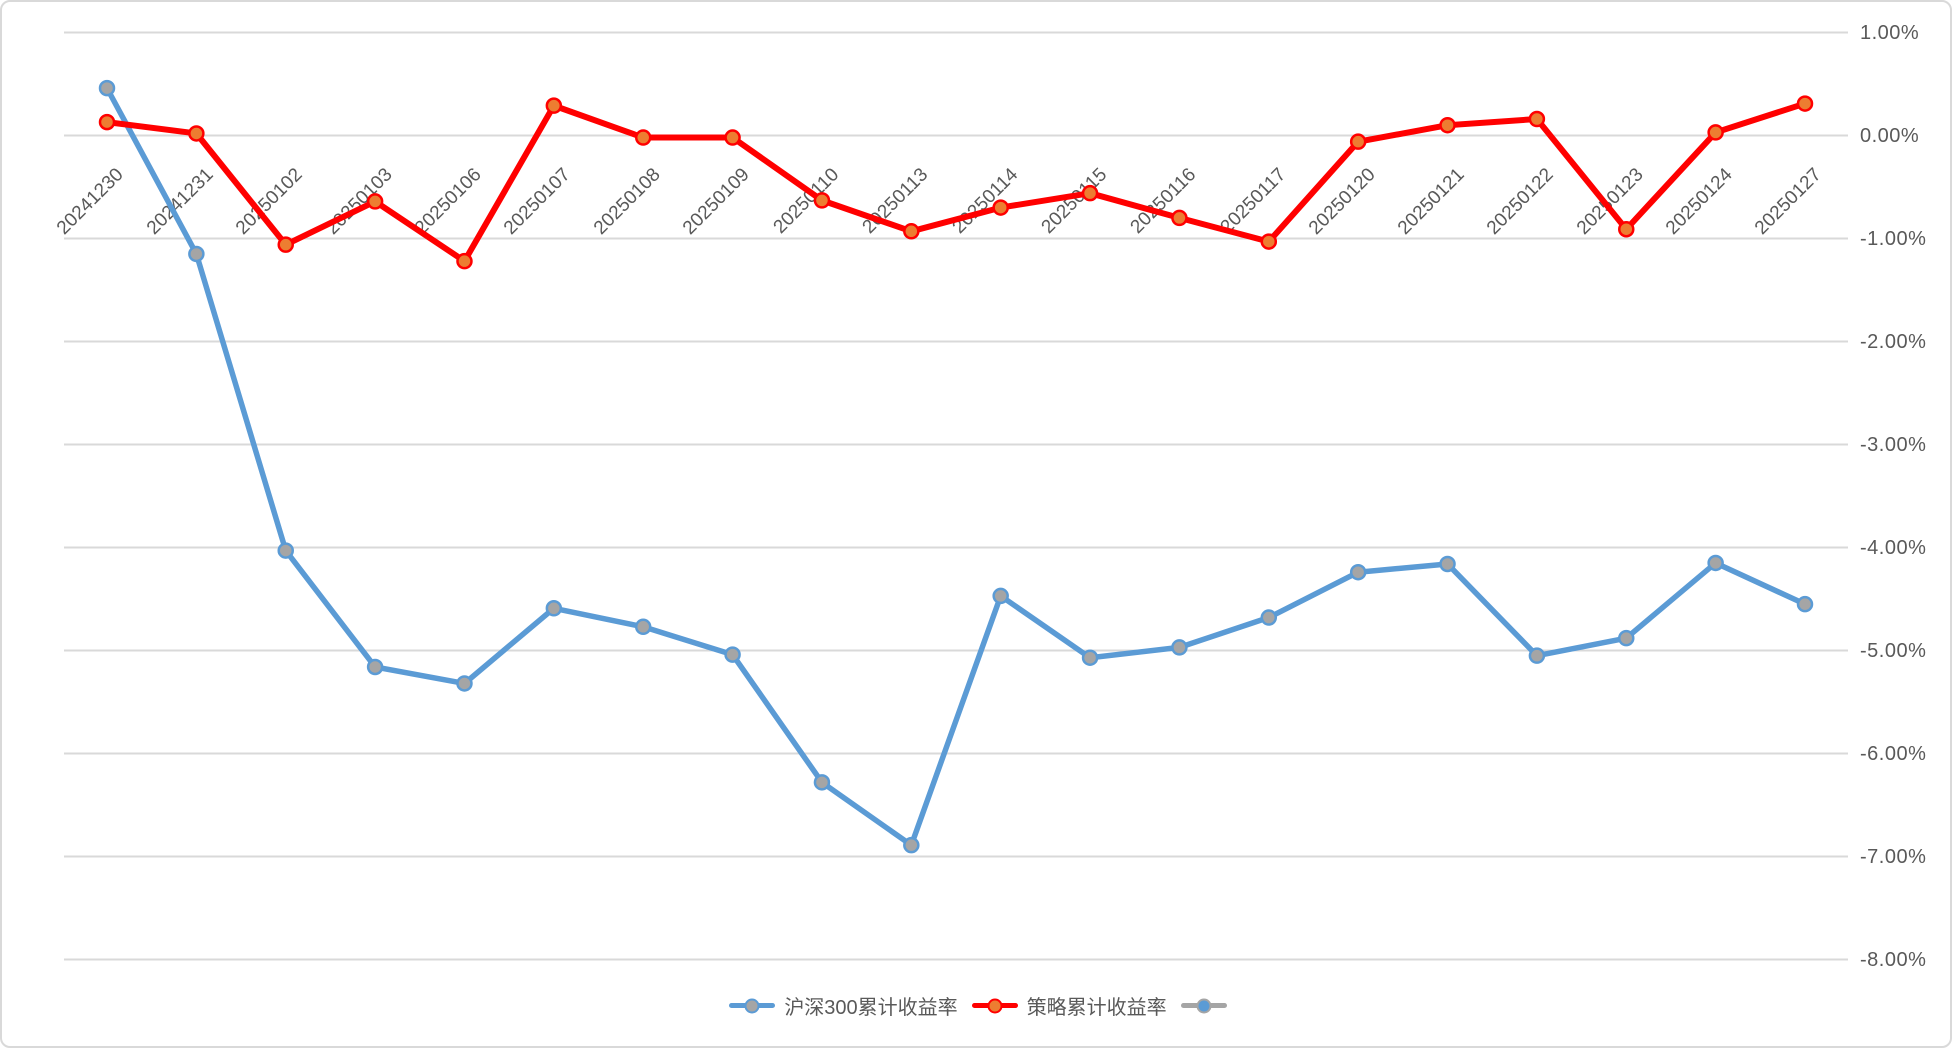 The width and height of the screenshot is (1952, 1048). I want to click on x-axis-tick-label: 20250124, so click(1699, 201).